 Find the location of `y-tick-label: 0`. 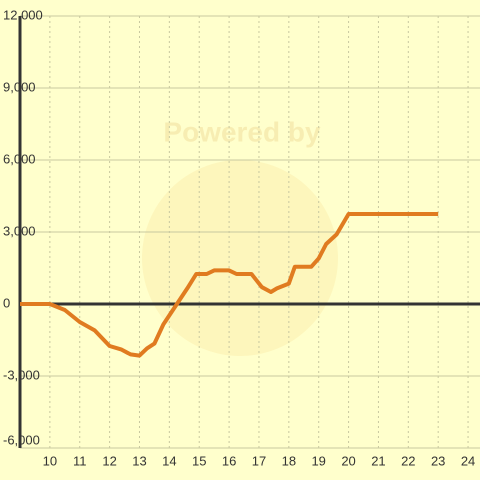

y-tick-label: 0 is located at coordinates (6, 302).